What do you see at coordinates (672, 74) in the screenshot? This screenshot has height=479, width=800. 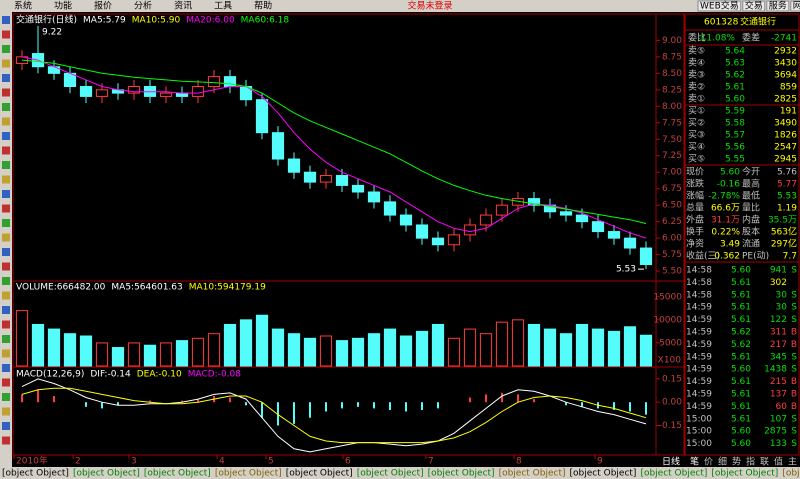 I see `y-tick-label: 8.50` at bounding box center [672, 74].